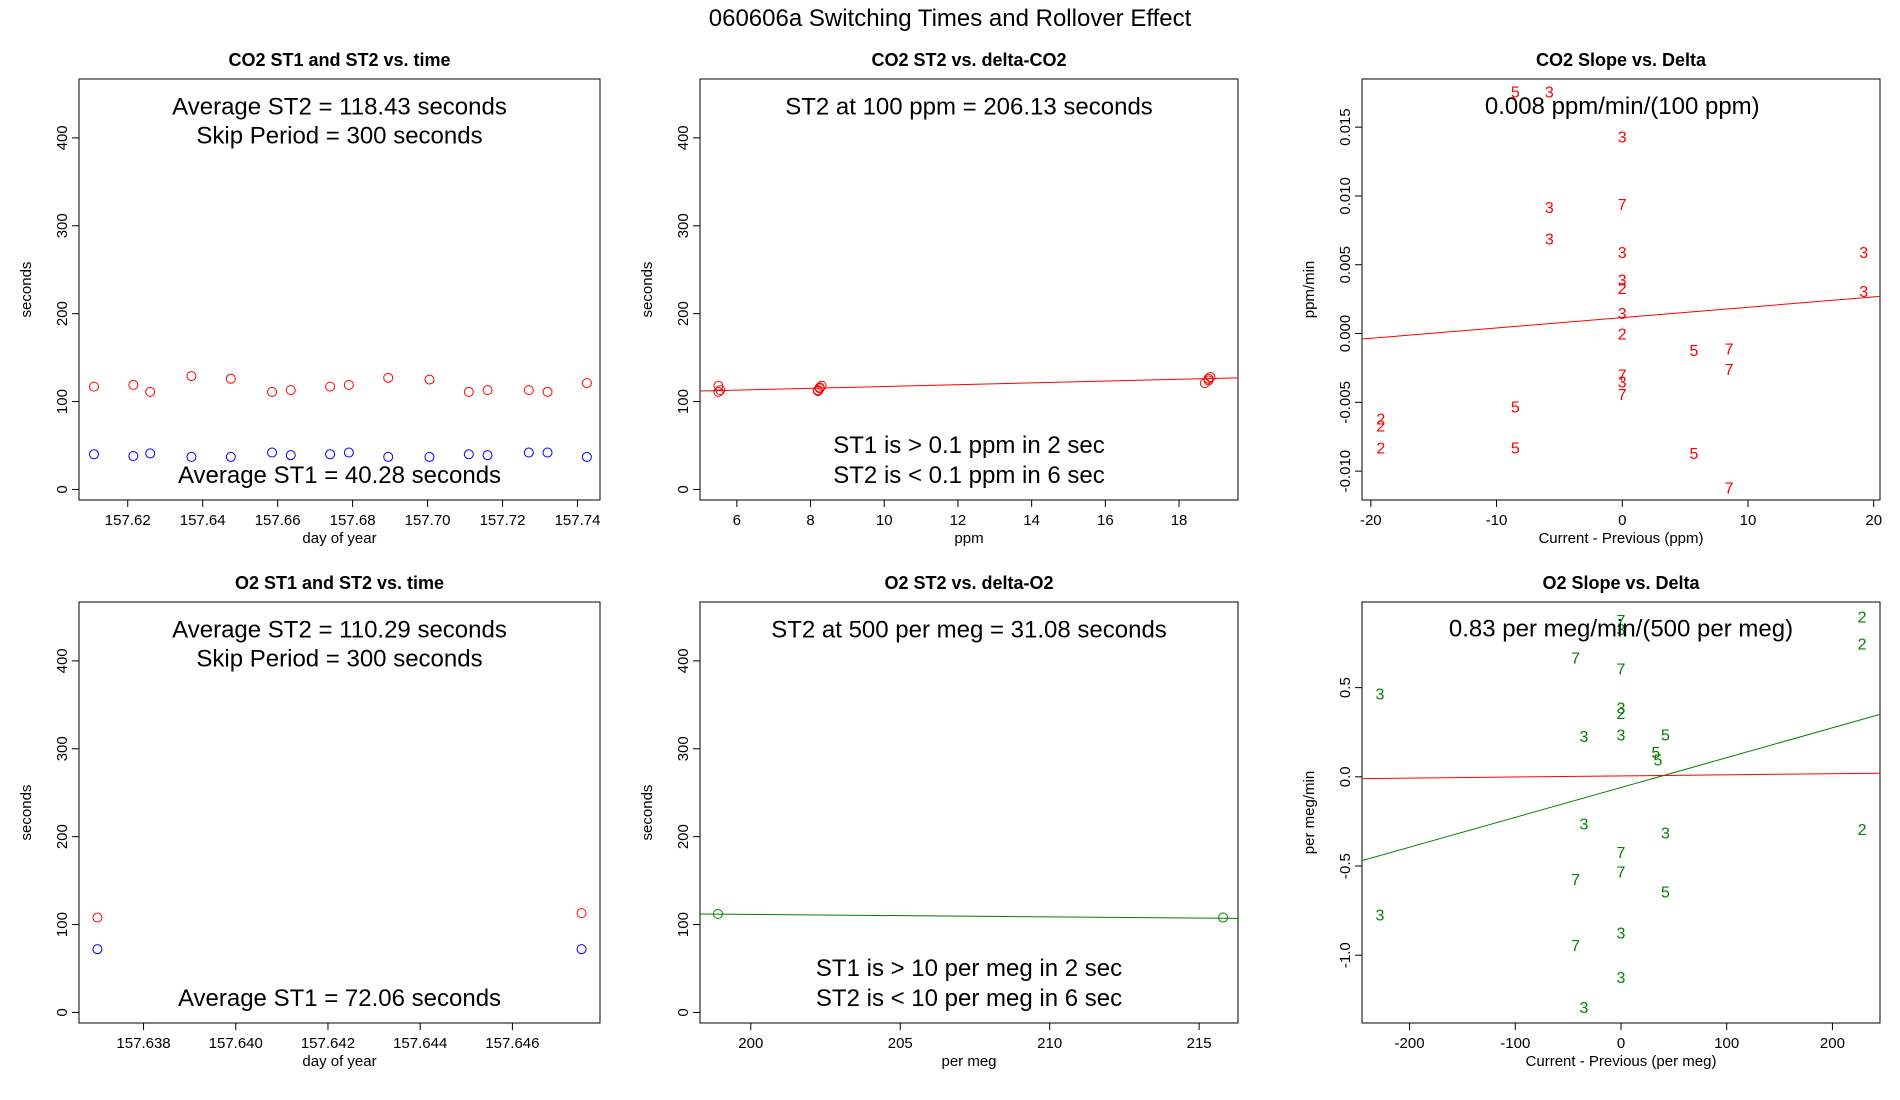 This screenshot has width=1900, height=1100. What do you see at coordinates (1345, 127) in the screenshot?
I see `y-tick-label: 0.015` at bounding box center [1345, 127].